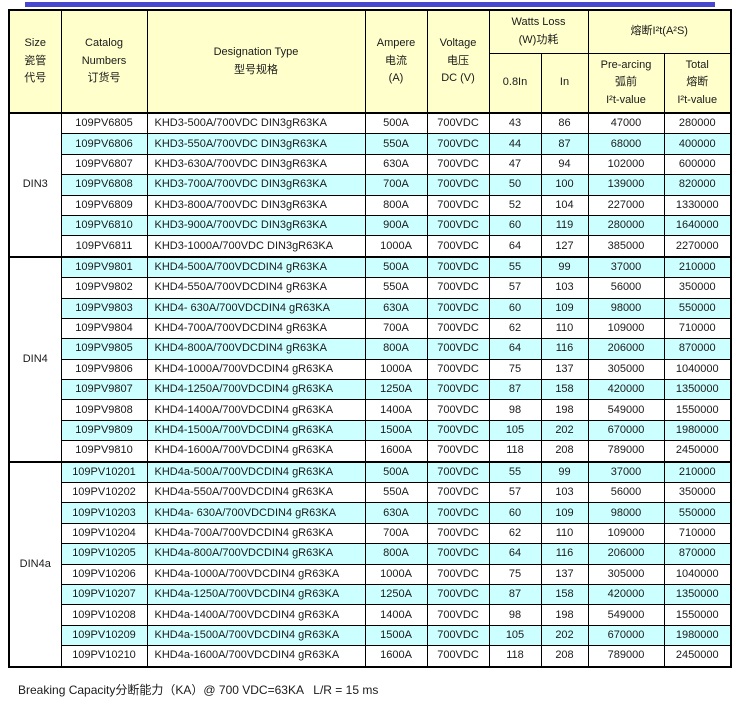  What do you see at coordinates (104, 144) in the screenshot?
I see `catalog-number-cell: 109PV6806` at bounding box center [104, 144].